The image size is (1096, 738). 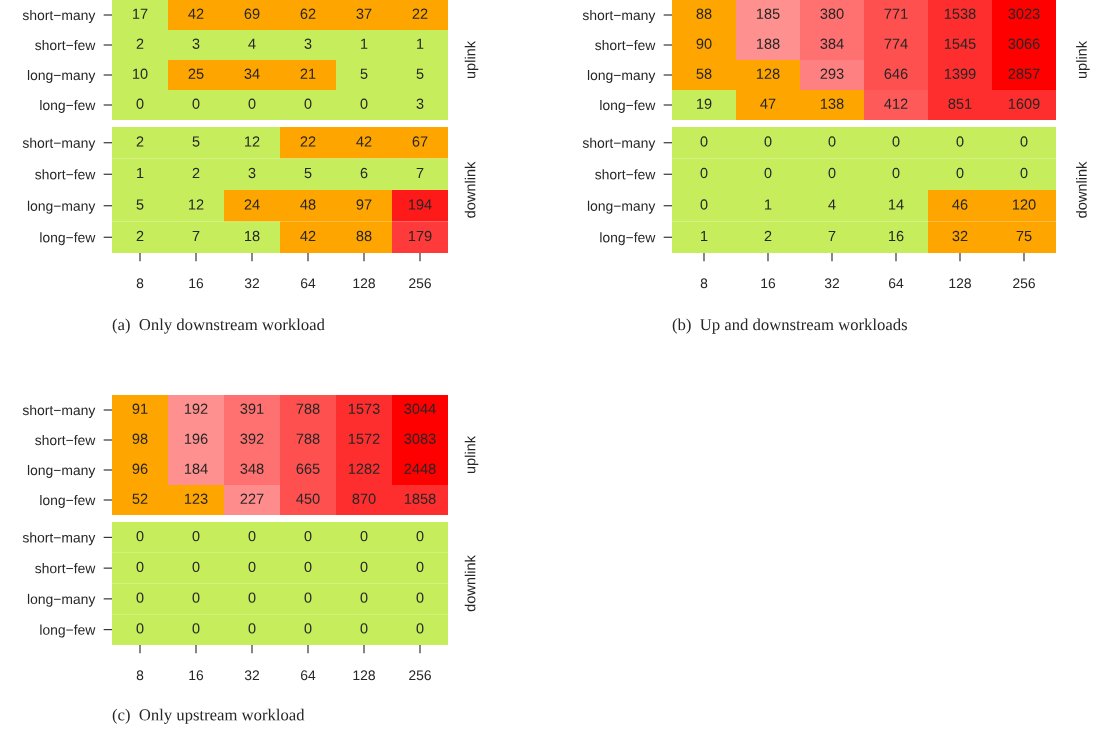 I want to click on data-label: 34, so click(x=252, y=73).